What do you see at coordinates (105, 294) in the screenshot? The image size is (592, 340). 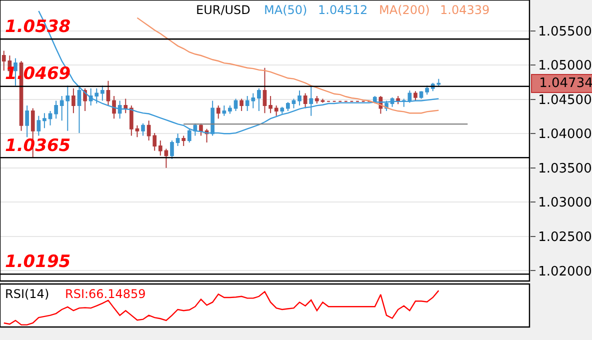 I see `annotation: RSI:66.14859` at bounding box center [105, 294].